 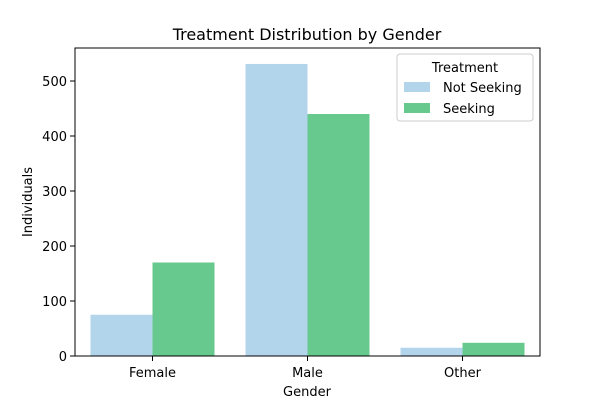 What do you see at coordinates (54, 192) in the screenshot?
I see `y-tick-label: 300` at bounding box center [54, 192].